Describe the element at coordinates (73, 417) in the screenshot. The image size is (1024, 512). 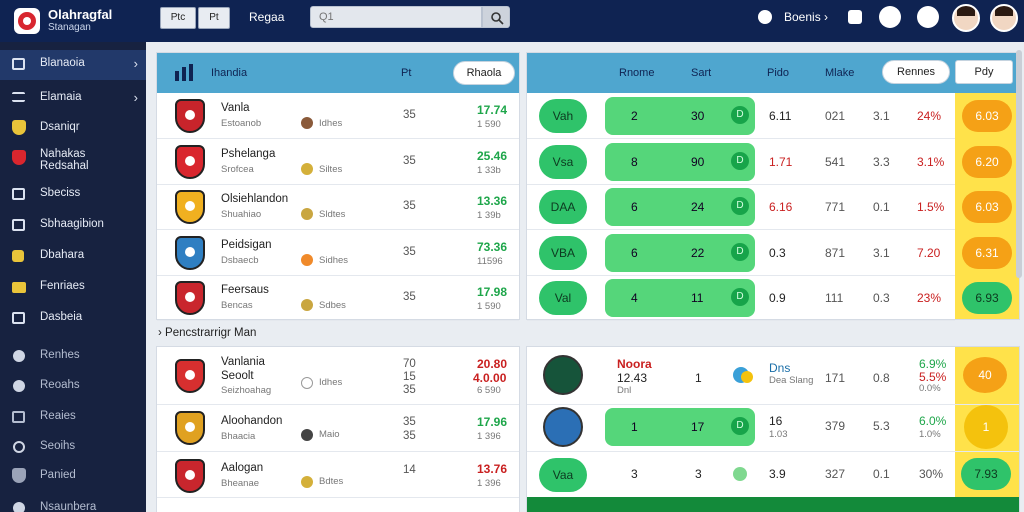
I see `sidebar-item-12: Reaies` at that location.